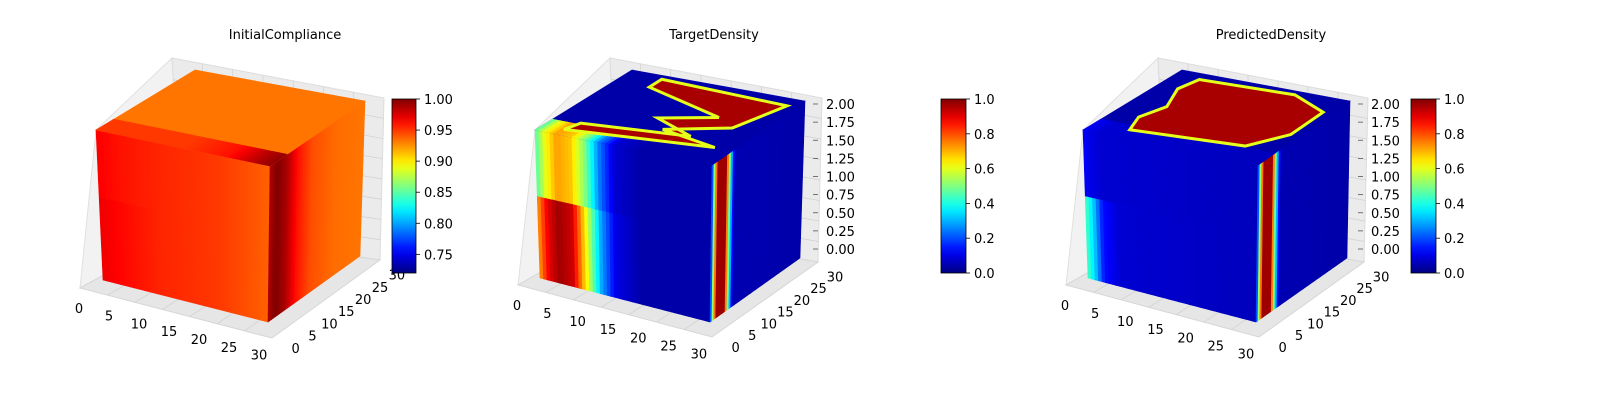 The image size is (1600, 400). What do you see at coordinates (1155, 330) in the screenshot?
I see `x-tick-label: 15` at bounding box center [1155, 330].